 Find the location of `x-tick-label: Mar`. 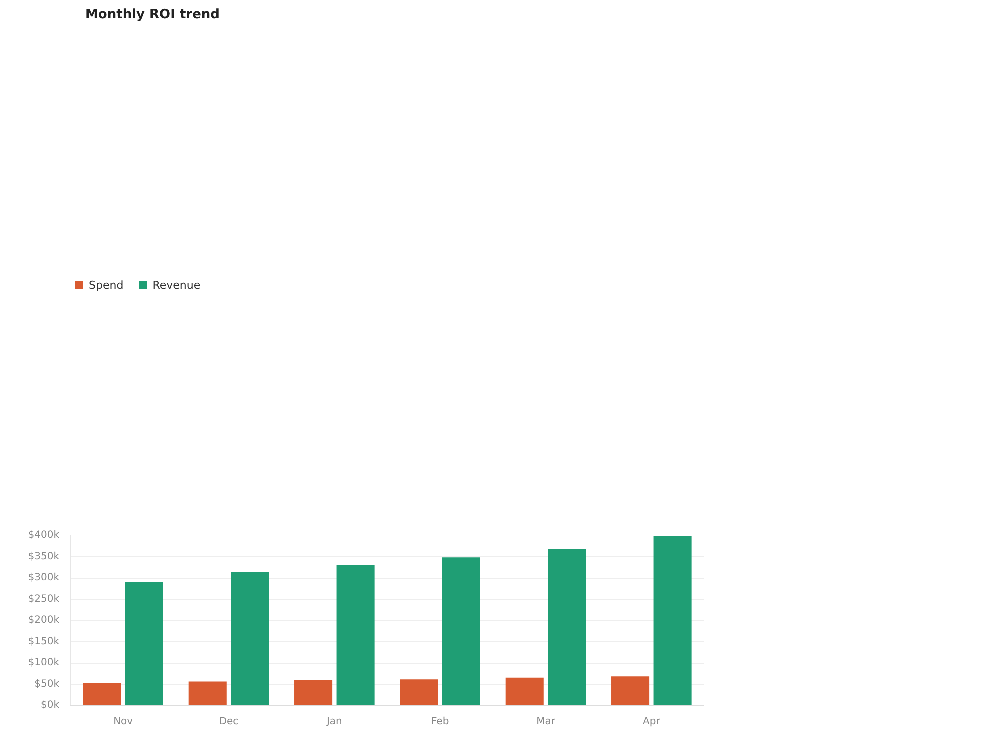

x-tick-label: Mar is located at coordinates (546, 722).